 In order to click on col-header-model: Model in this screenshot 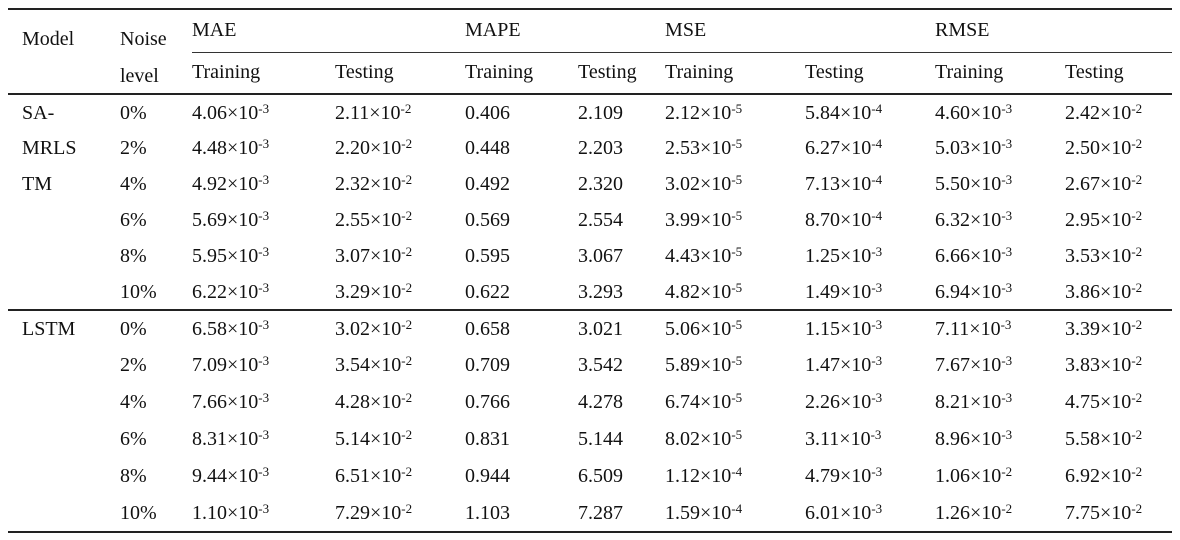, I will do `click(64, 52)`.